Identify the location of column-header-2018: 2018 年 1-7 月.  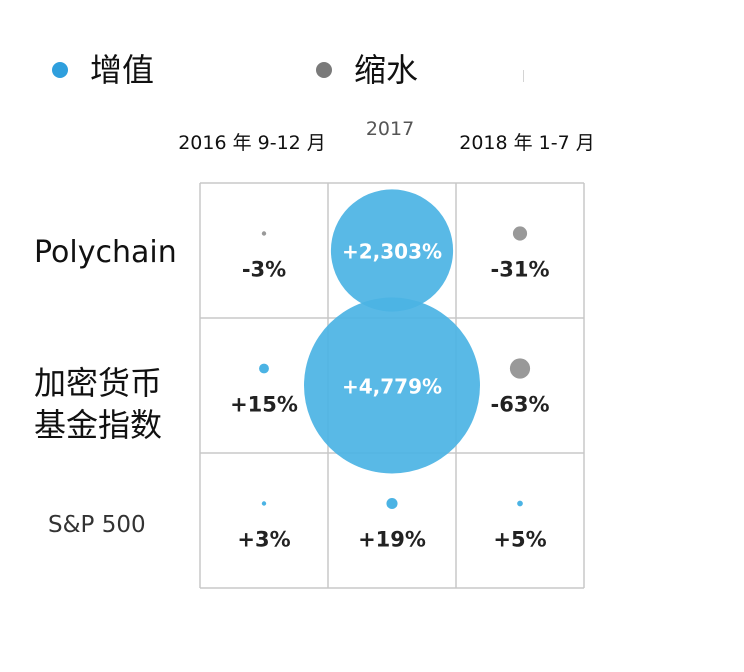
(527, 143).